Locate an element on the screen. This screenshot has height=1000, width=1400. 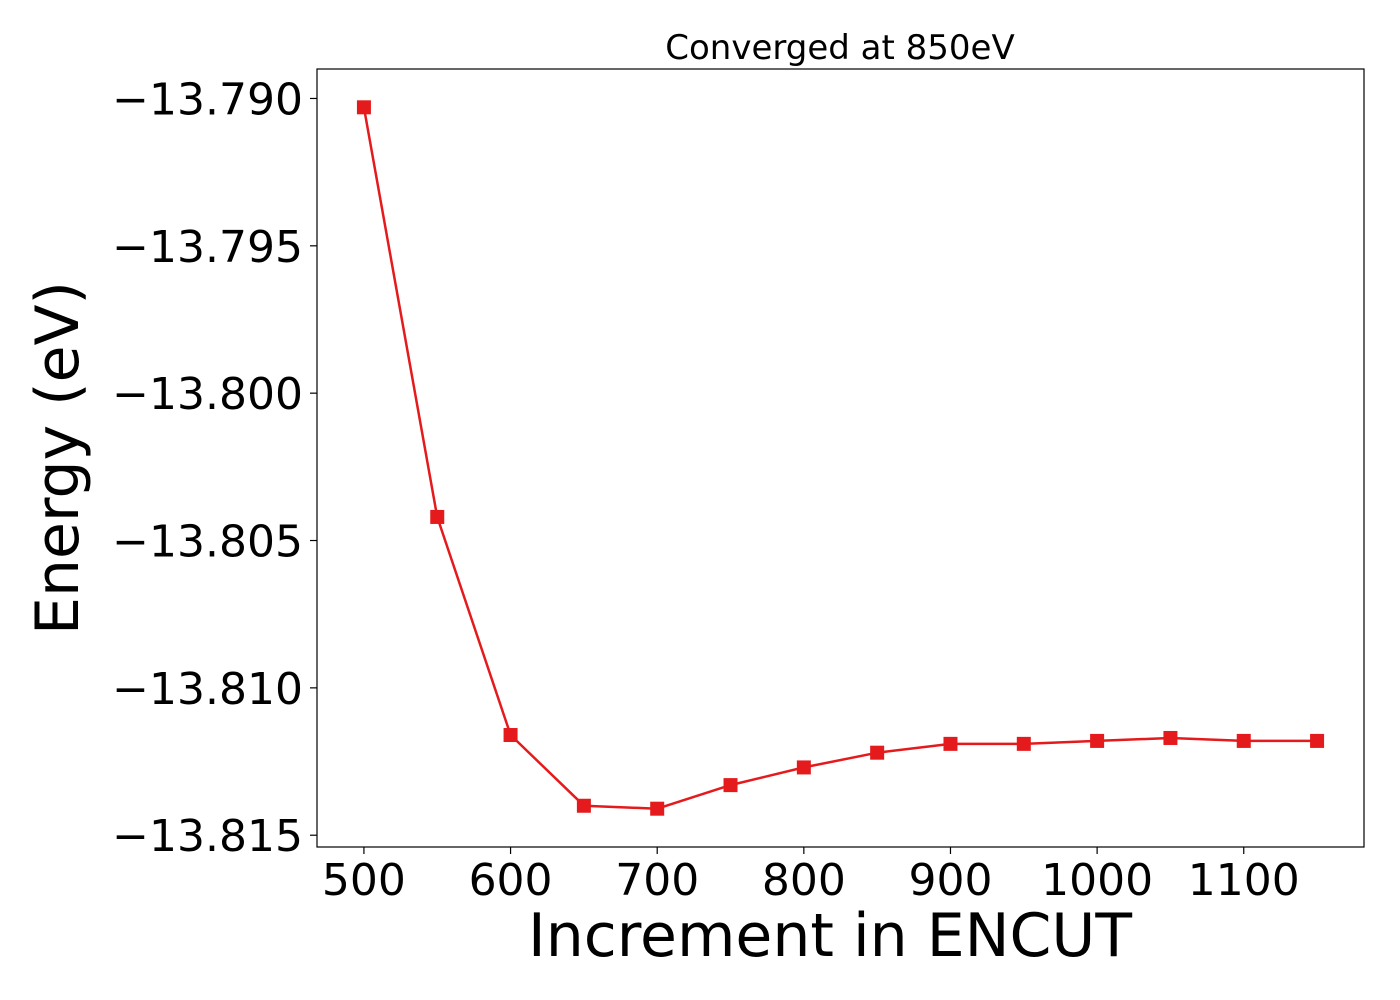
x-tick-label: 1100 is located at coordinates (1244, 880).